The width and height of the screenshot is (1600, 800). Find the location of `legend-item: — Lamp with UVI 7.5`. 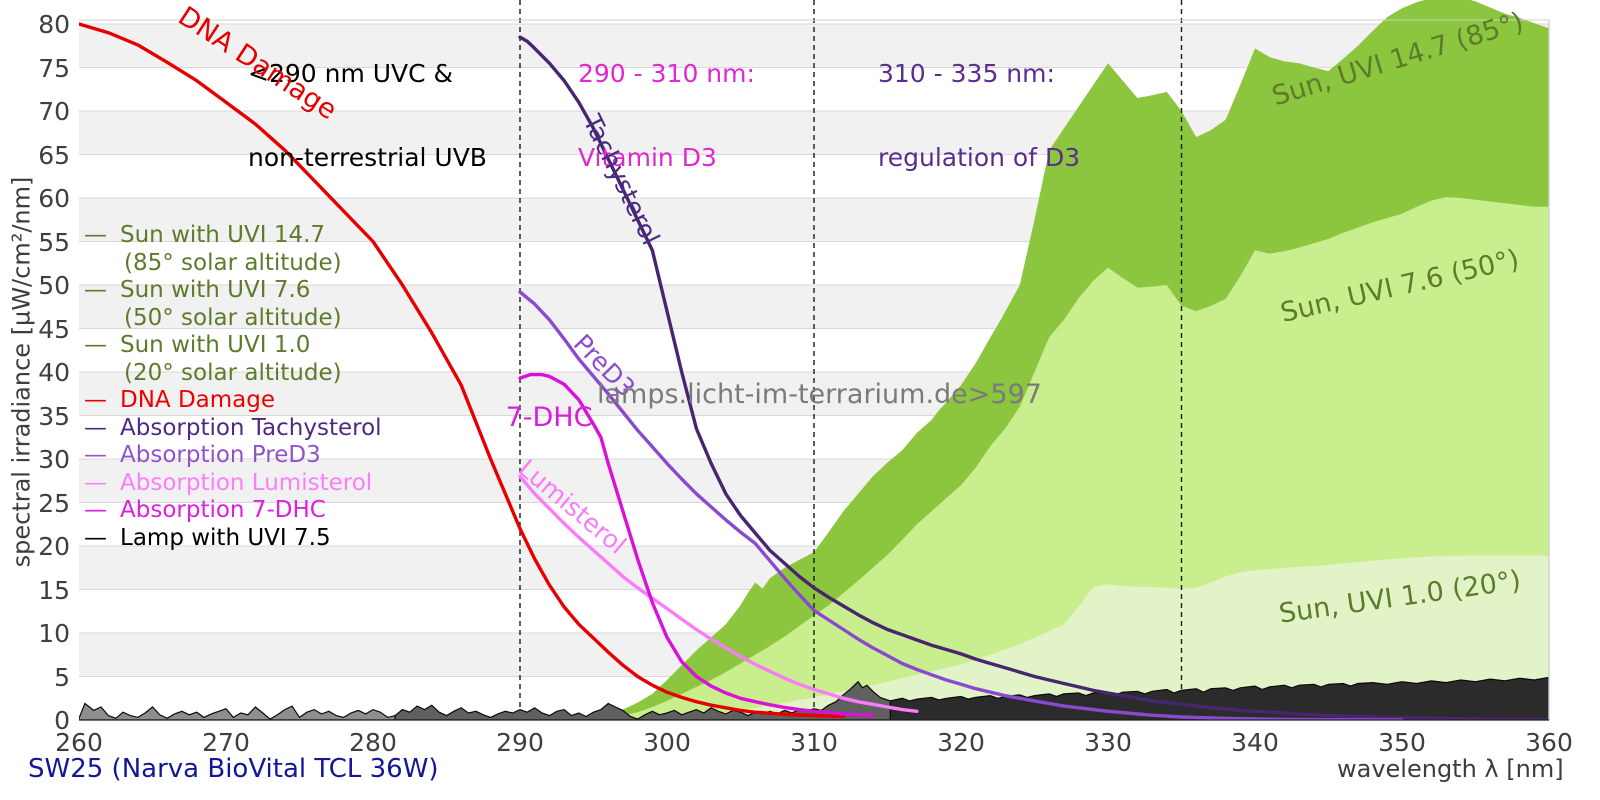

legend-item: — Lamp with UVI 7.5 is located at coordinates (233, 539).